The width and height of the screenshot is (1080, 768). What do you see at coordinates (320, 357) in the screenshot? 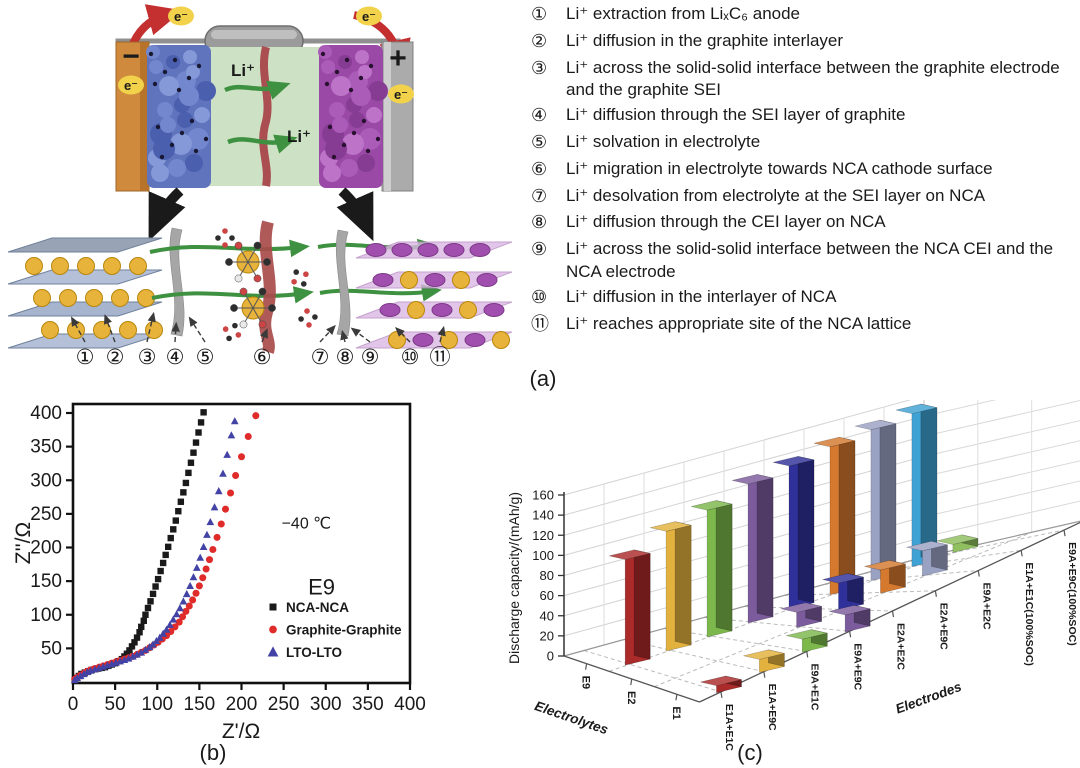
I see `step-number-7: ⑦` at bounding box center [320, 357].